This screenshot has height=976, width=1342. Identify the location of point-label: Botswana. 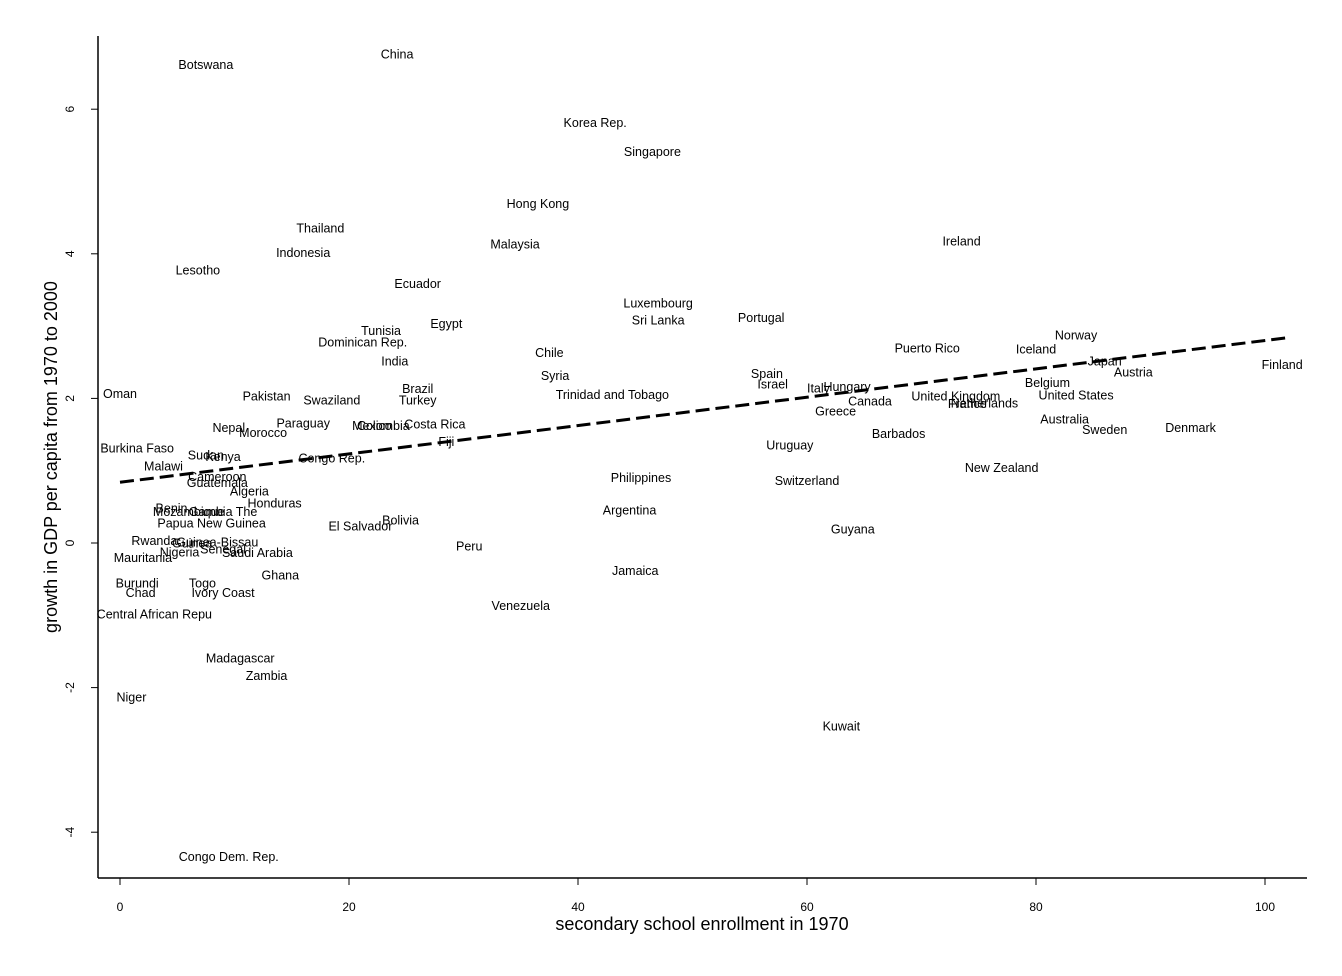
(205, 65).